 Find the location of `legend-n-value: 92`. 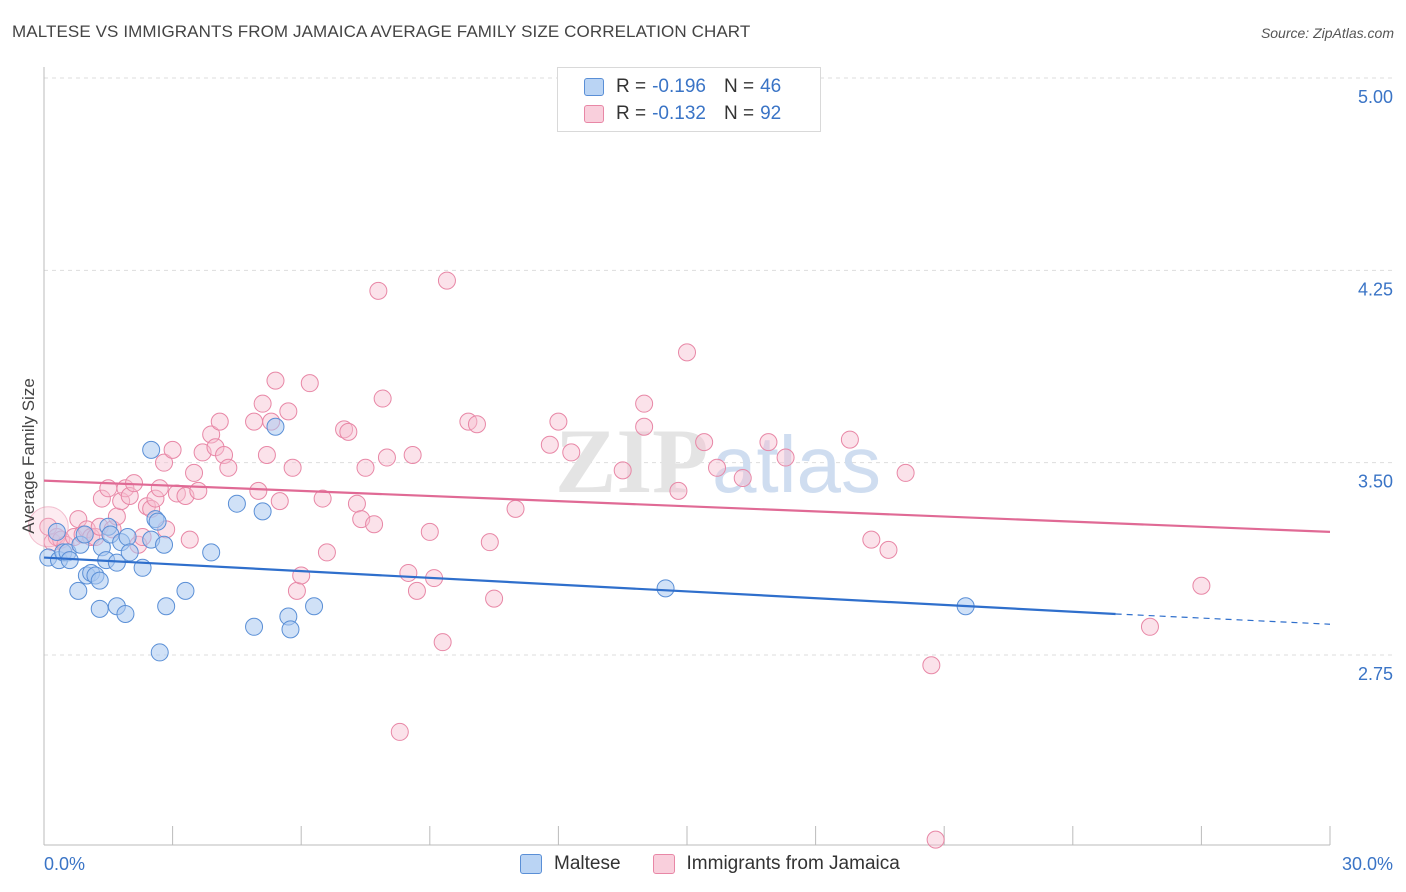

legend-n-value: 92 is located at coordinates (771, 113).